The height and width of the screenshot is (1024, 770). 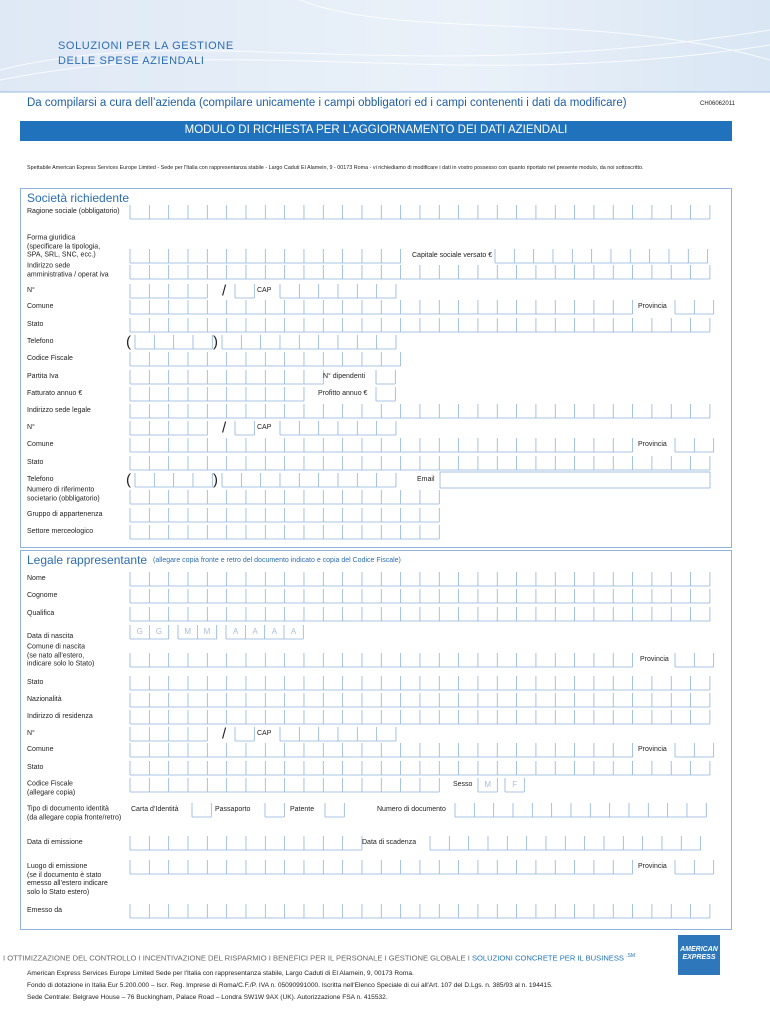 I want to click on field-label: Codice Fiscale (allegare copia), so click(x=51, y=788).